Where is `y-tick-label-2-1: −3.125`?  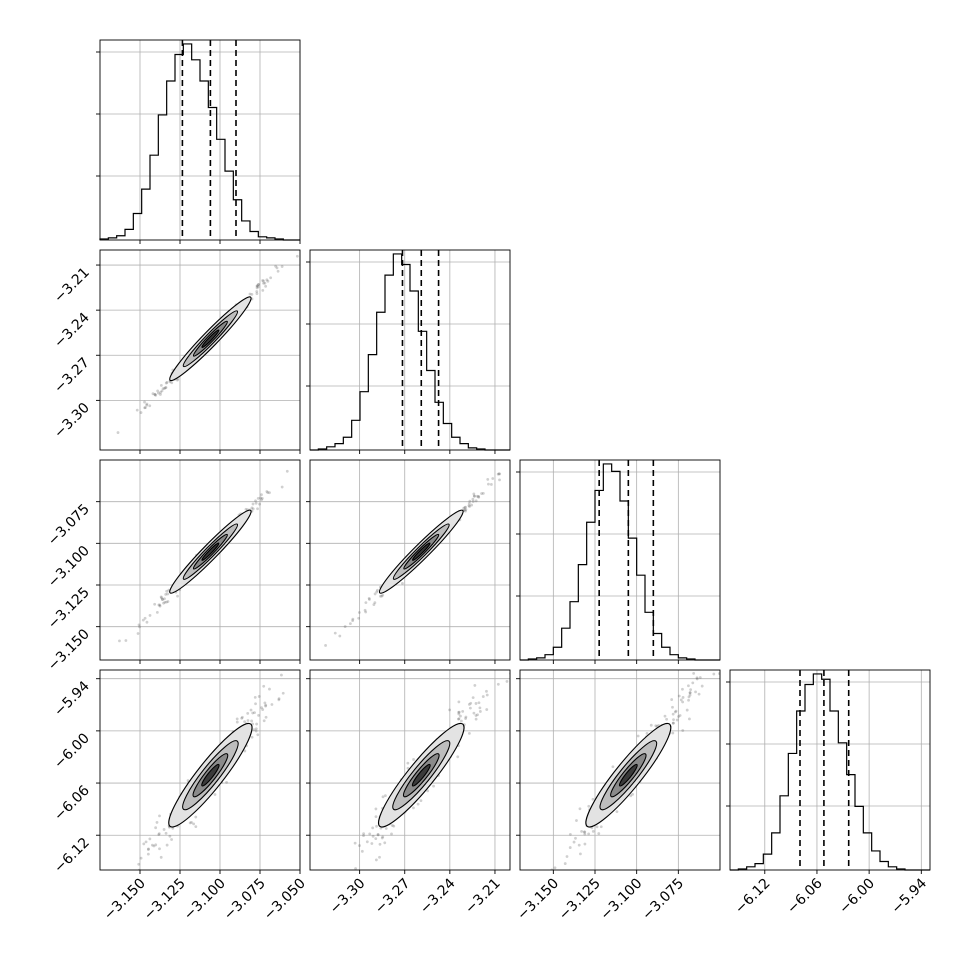 y-tick-label-2-1: −3.125 is located at coordinates (69, 609).